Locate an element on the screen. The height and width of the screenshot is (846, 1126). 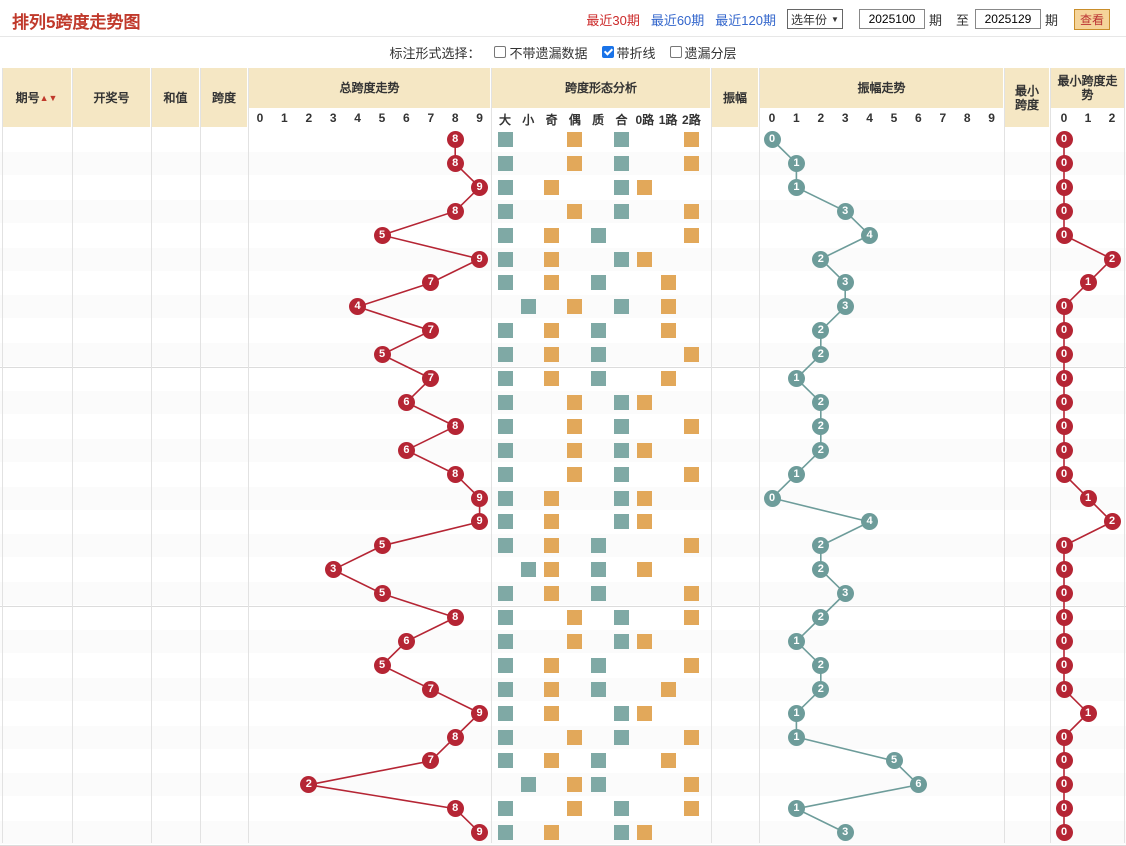
to-label: 至 is located at coordinates (962, 20).